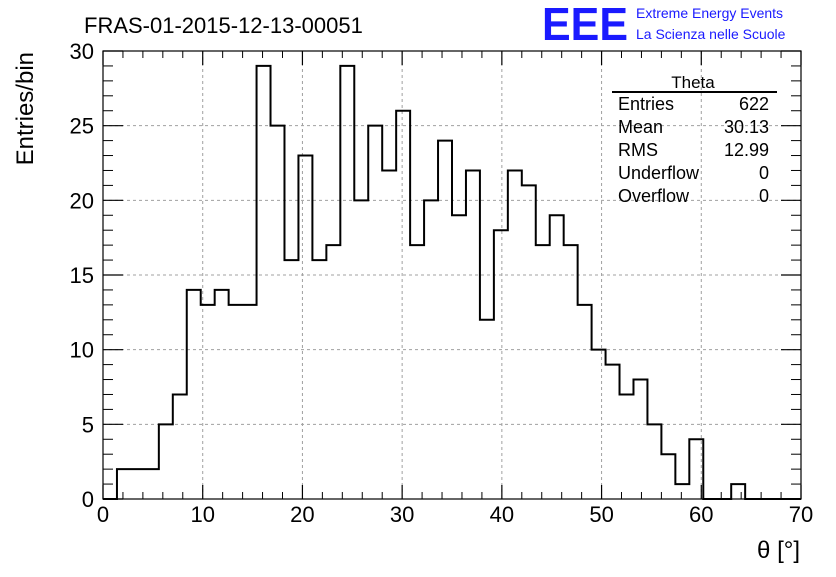 This screenshot has height=577, width=836. What do you see at coordinates (502, 514) in the screenshot?
I see `x-tick-label: 40` at bounding box center [502, 514].